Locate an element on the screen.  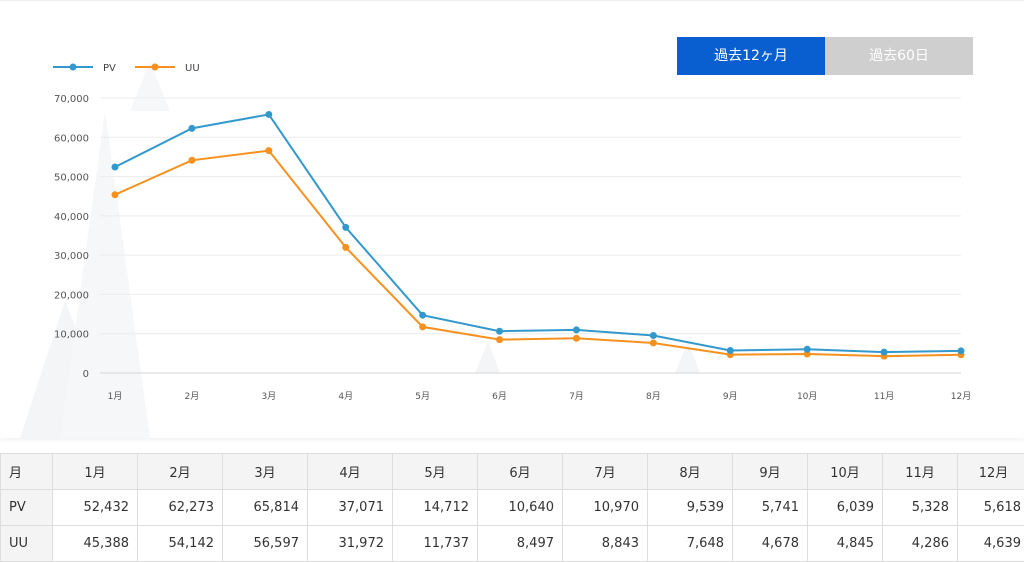
y-tick-label: 60,000 is located at coordinates (71, 138).